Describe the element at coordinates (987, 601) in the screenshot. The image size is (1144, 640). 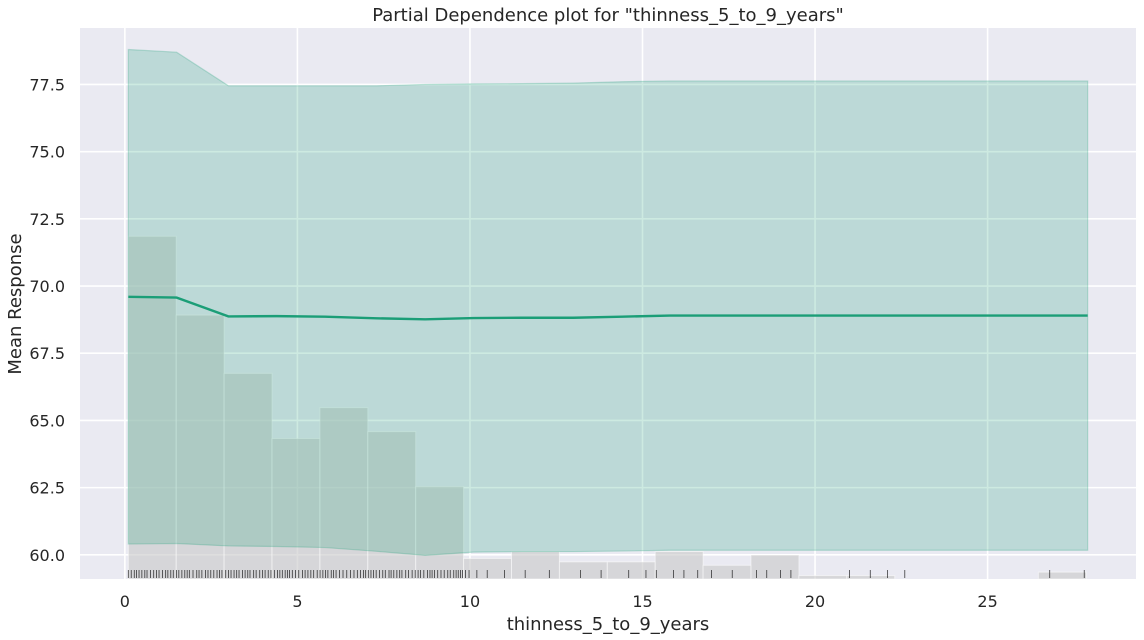
I see `x-tick-label: 25` at that location.